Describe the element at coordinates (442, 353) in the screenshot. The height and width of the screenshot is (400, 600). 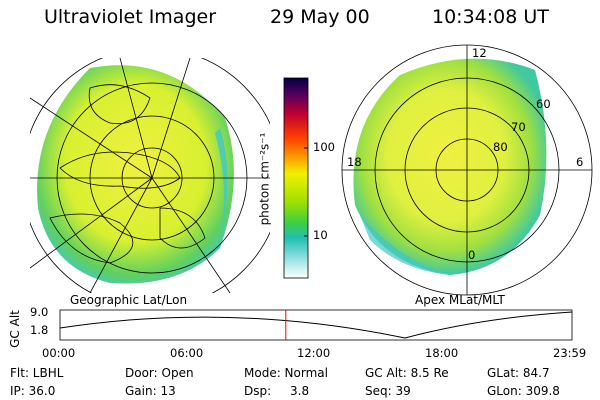
I see `xtick-1800: 18:00` at that location.